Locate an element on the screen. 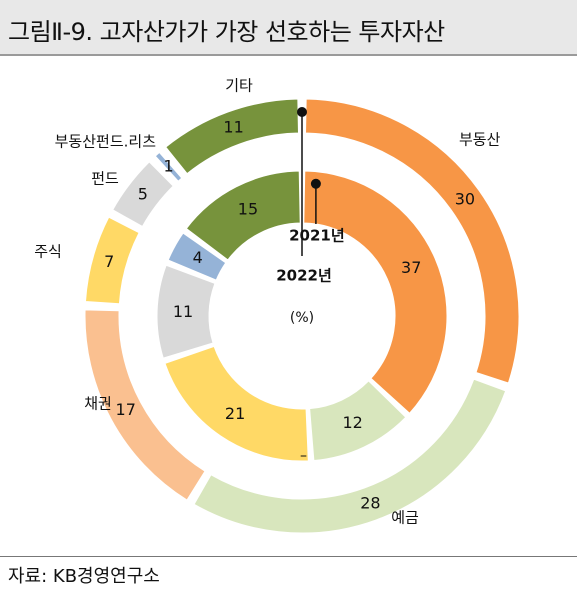 Image resolution: width=577 pixels, height=597 pixels. outer-2022-value-label-fund: 5 is located at coordinates (143, 193).